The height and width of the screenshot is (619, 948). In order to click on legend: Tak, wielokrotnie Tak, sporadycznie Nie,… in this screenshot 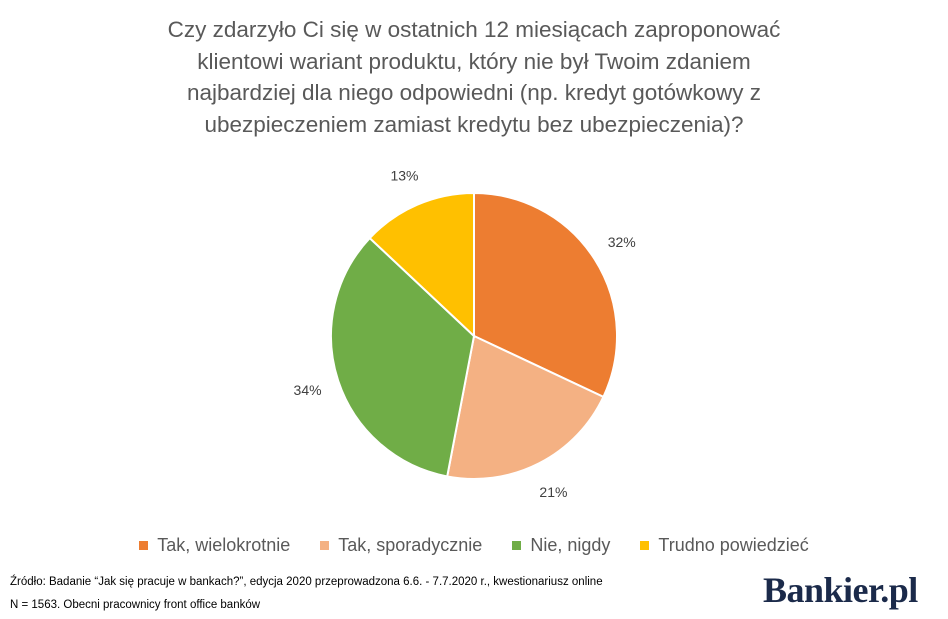, I will do `click(474, 545)`.